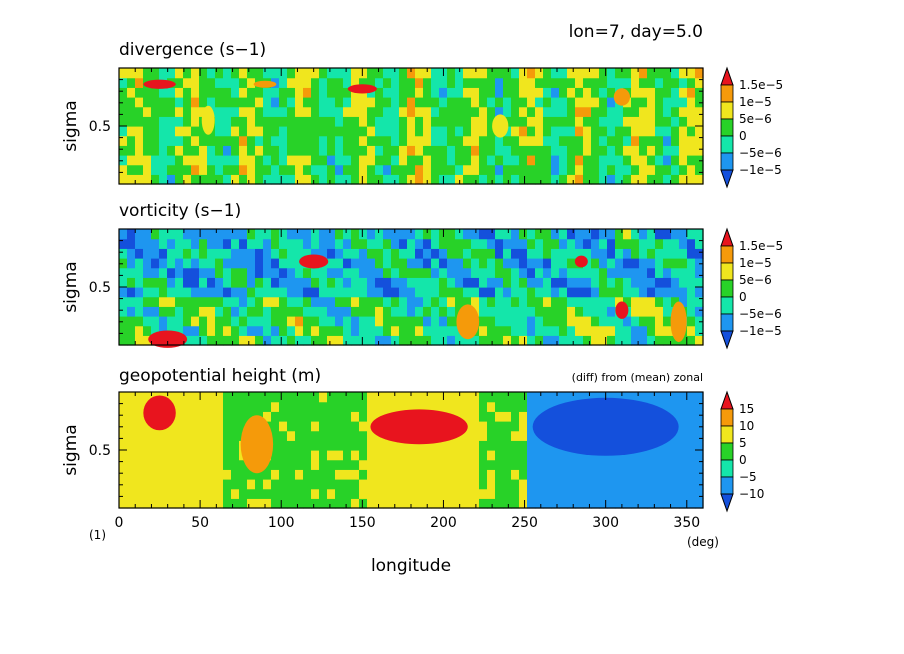 Image resolution: width=904 pixels, height=654 pixels. I want to click on field-feature, so click(622, 310).